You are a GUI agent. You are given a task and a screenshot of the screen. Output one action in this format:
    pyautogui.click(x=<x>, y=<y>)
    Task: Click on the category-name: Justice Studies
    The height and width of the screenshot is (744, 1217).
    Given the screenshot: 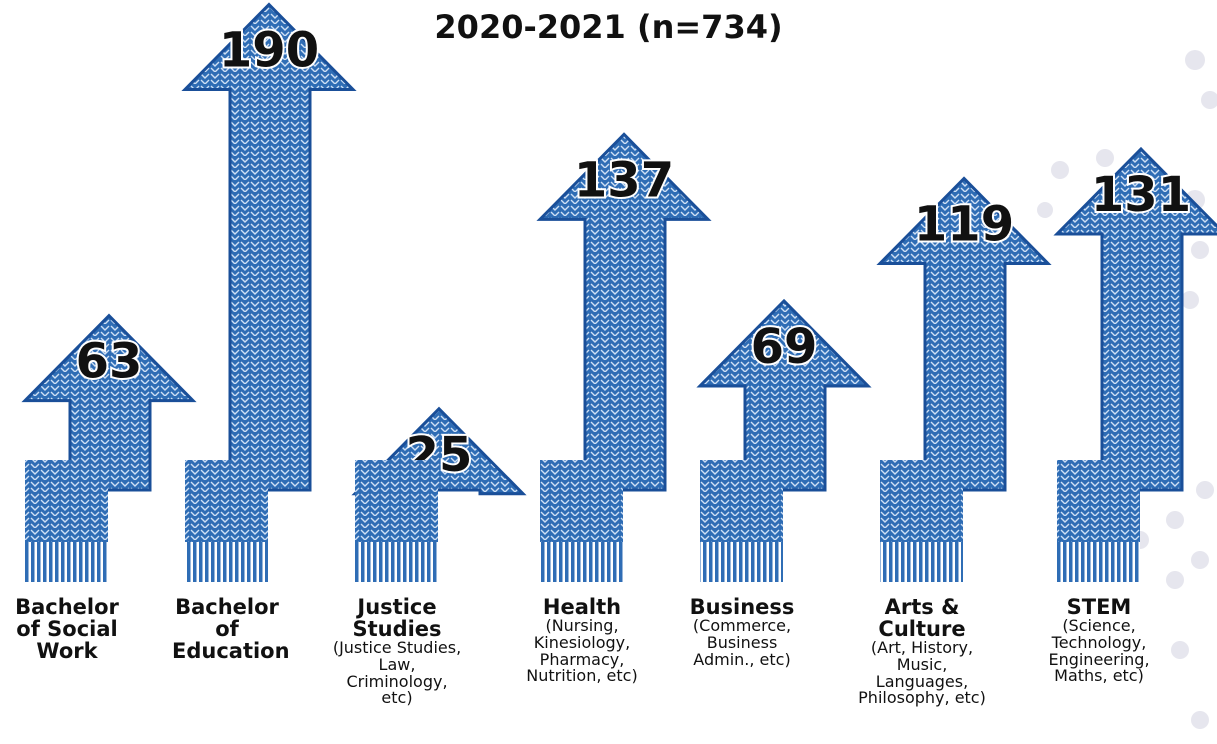 What is the action you would take?
    pyautogui.click(x=397, y=618)
    